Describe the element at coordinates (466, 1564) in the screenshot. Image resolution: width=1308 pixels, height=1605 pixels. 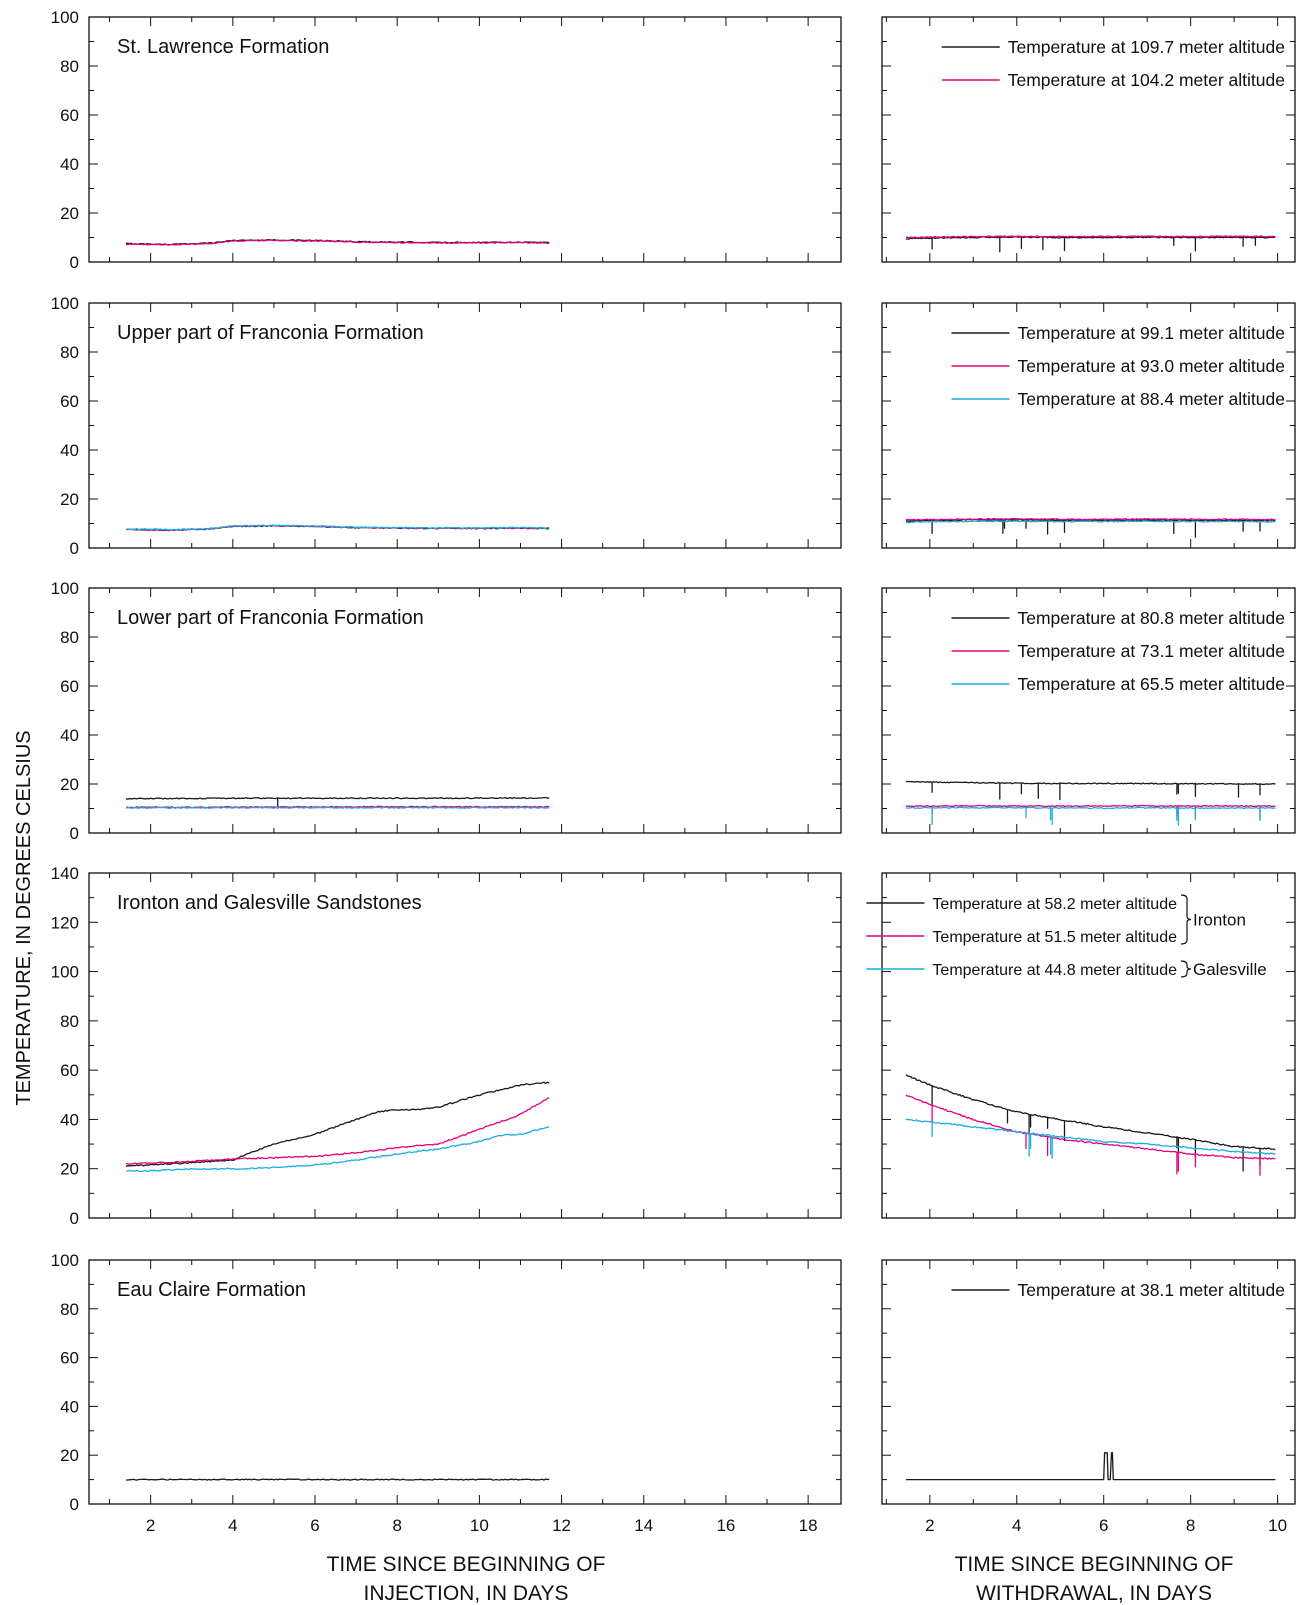
I see `x-axis-label-left-line1: TIME SINCE BEGINNING OF` at that location.